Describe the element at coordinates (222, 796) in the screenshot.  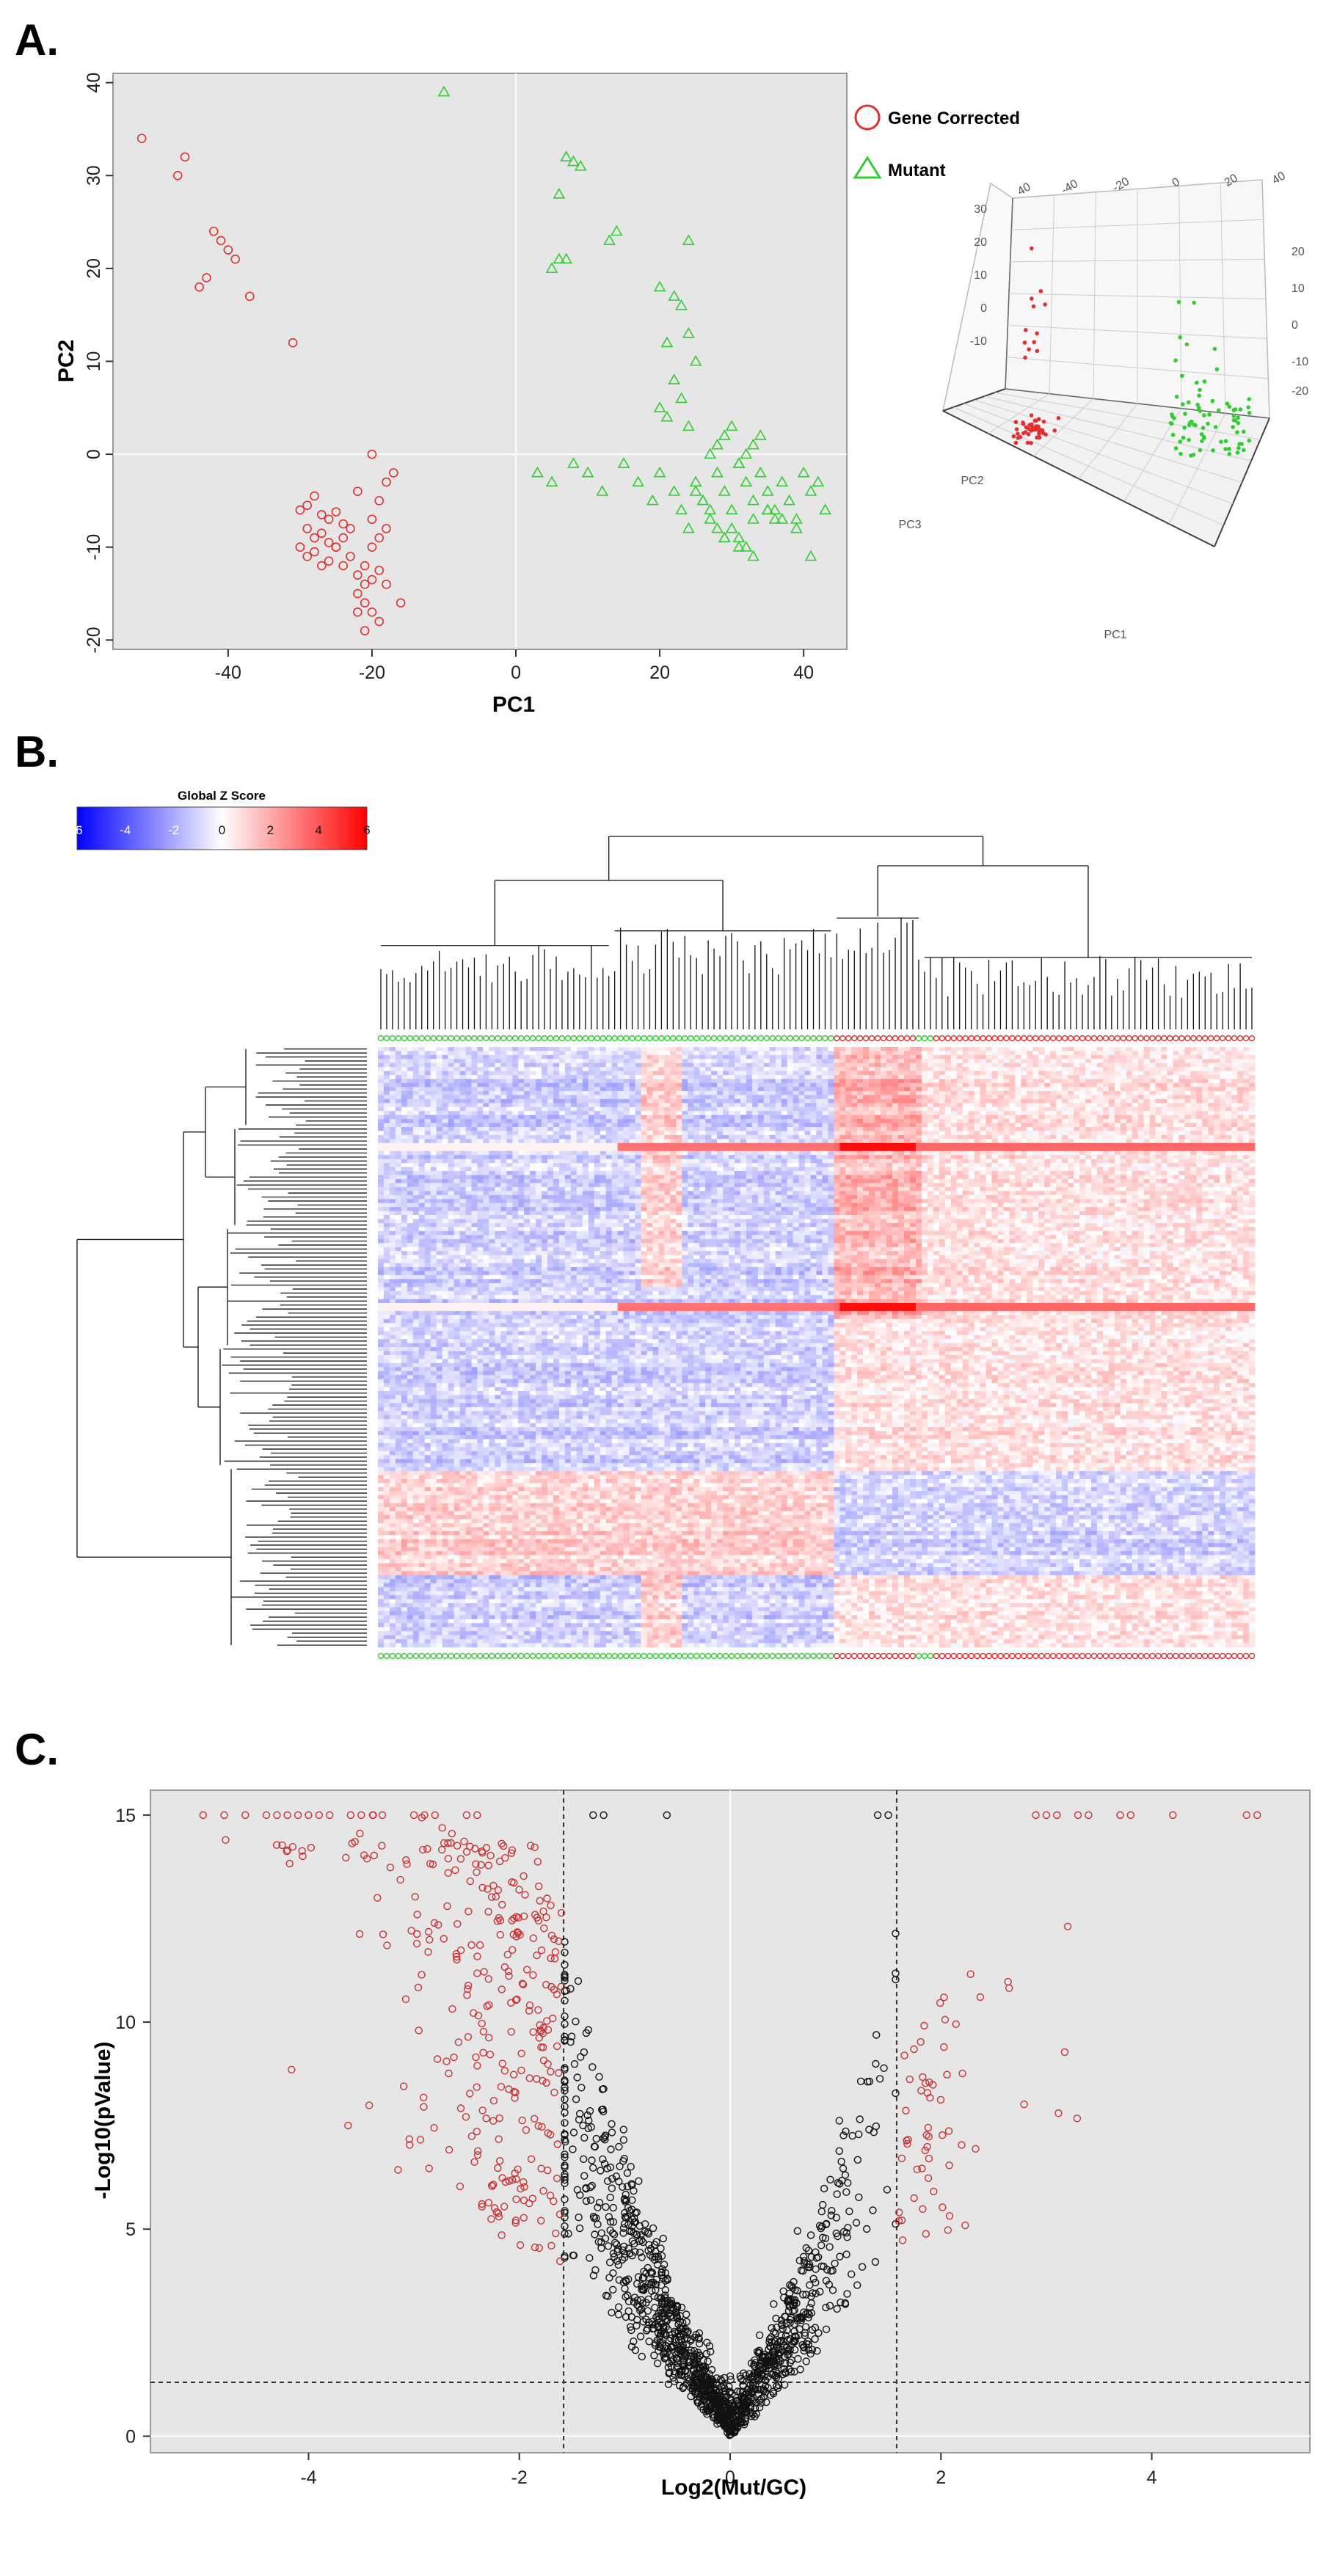
I see `colorbar-title: Global Z Score` at that location.